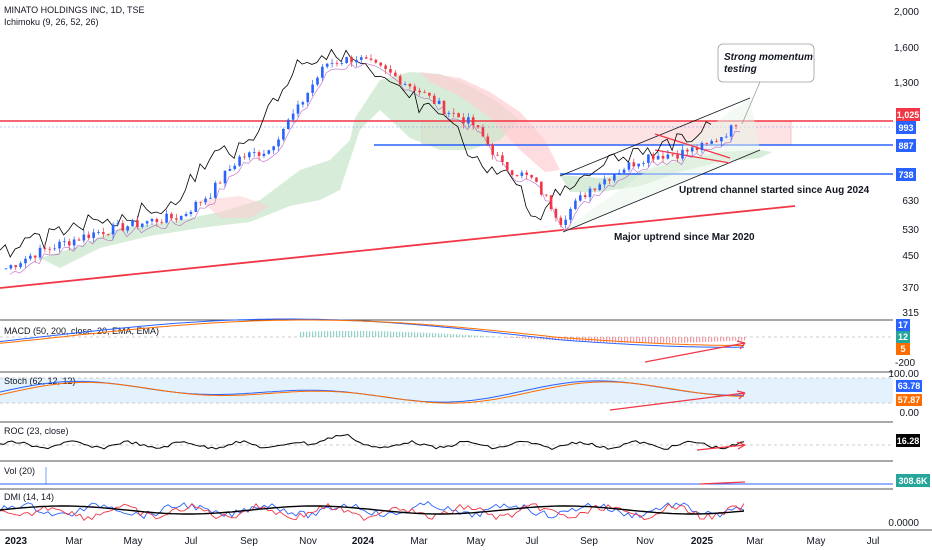 Image resolution: width=932 pixels, height=550 pixels. I want to click on stoch-badge-d, so click(909, 400).